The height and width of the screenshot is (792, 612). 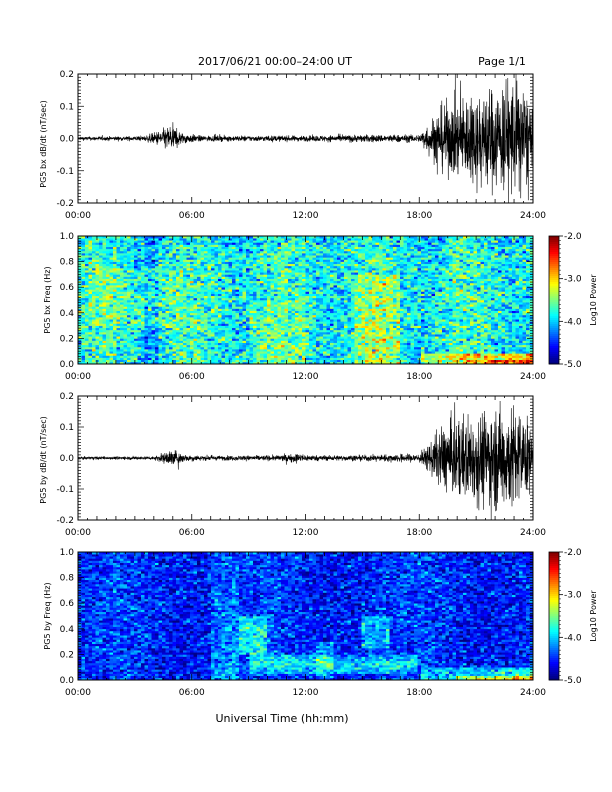 What do you see at coordinates (47, 299) in the screenshot?
I see `bx-spec-ylabel: PG5 bx Freq (Hz)` at bounding box center [47, 299].